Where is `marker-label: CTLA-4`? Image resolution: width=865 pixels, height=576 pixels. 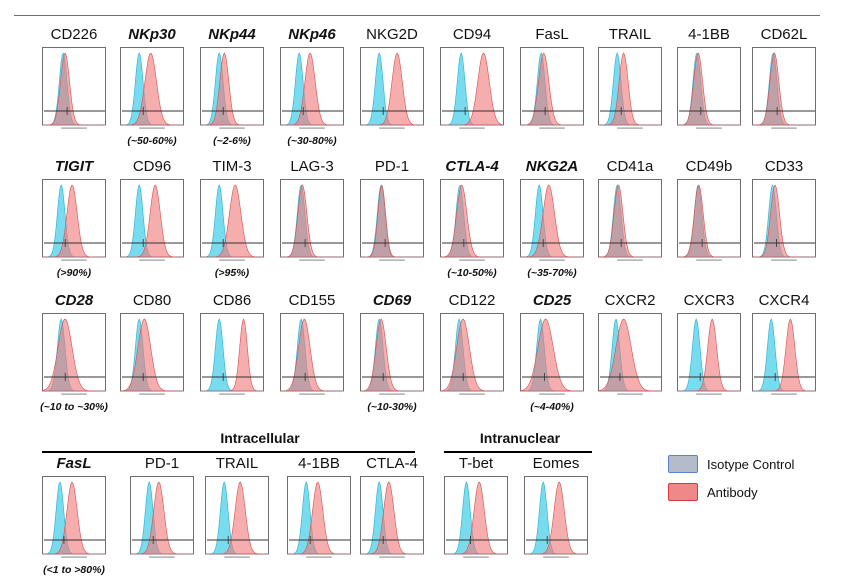
marker-label: CTLA-4 is located at coordinates (392, 463).